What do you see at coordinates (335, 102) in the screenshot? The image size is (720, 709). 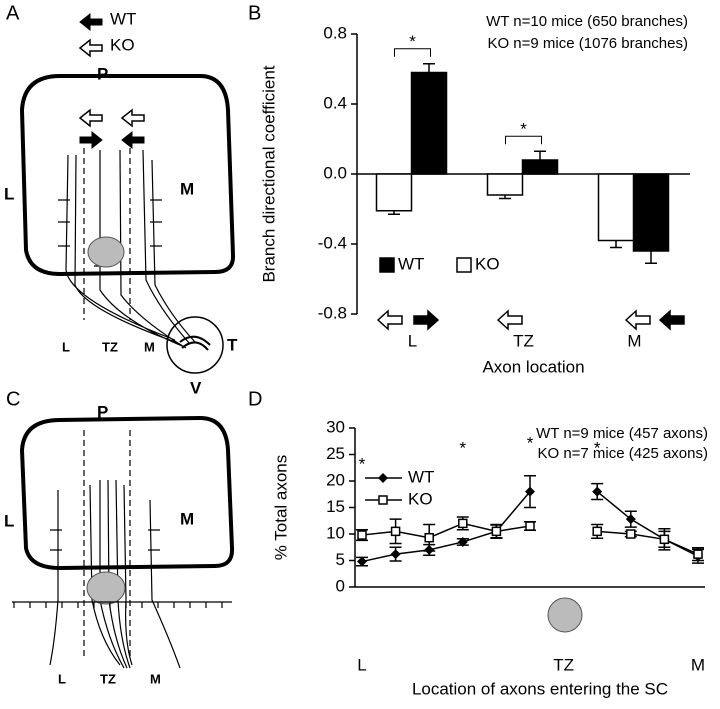 I see `y-tick-label: 0.4` at bounding box center [335, 102].